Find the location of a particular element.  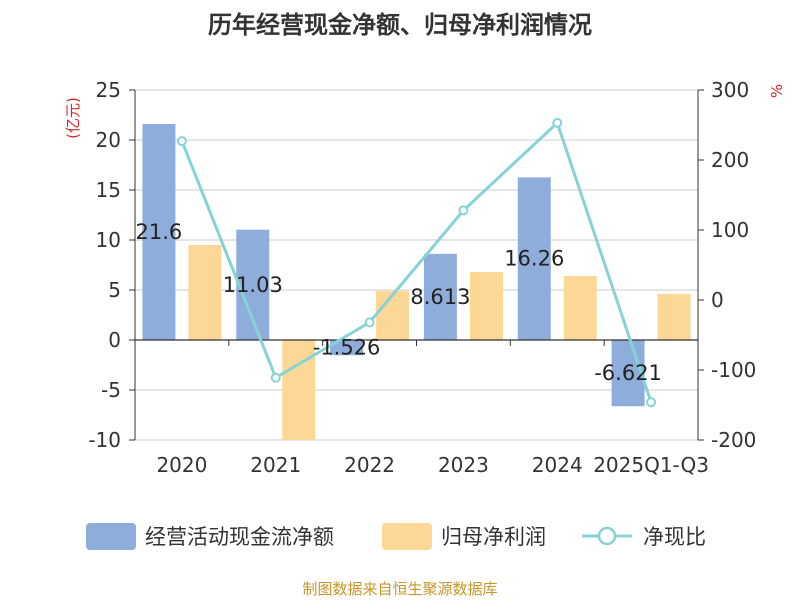

x-tick-label: 2021 is located at coordinates (275, 465).